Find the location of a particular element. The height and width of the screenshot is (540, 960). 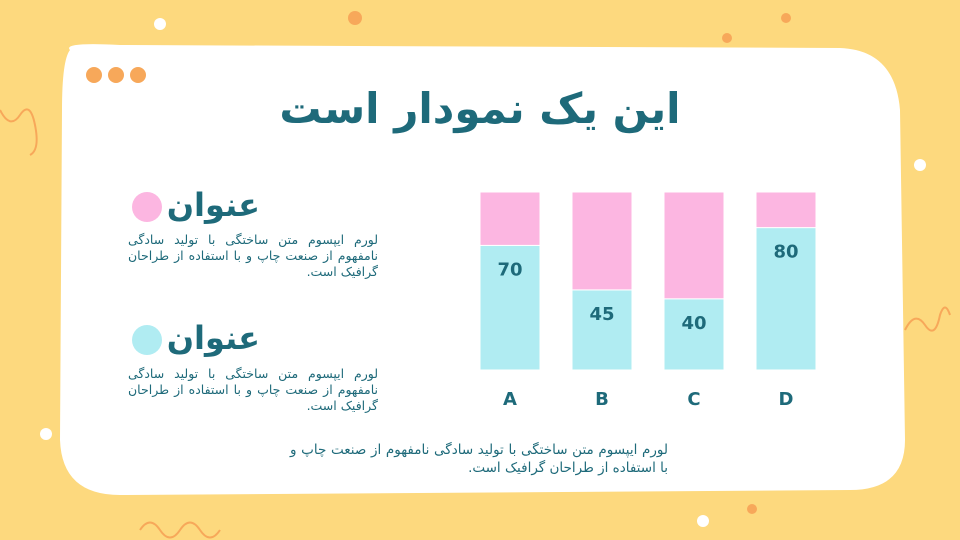

chart-title: این یک نمودار است is located at coordinates (480, 108).